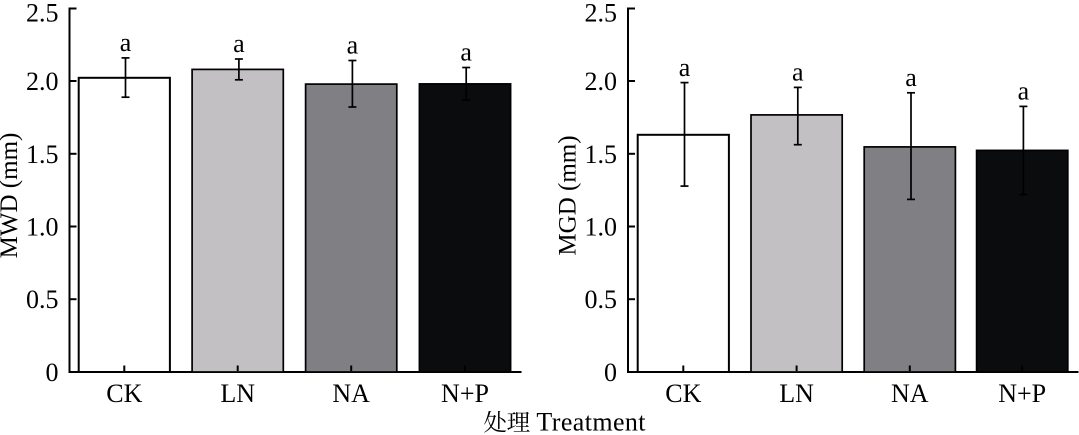  Describe the element at coordinates (11, 196) in the screenshot. I see `svg-text: MWD (mm)` at that location.